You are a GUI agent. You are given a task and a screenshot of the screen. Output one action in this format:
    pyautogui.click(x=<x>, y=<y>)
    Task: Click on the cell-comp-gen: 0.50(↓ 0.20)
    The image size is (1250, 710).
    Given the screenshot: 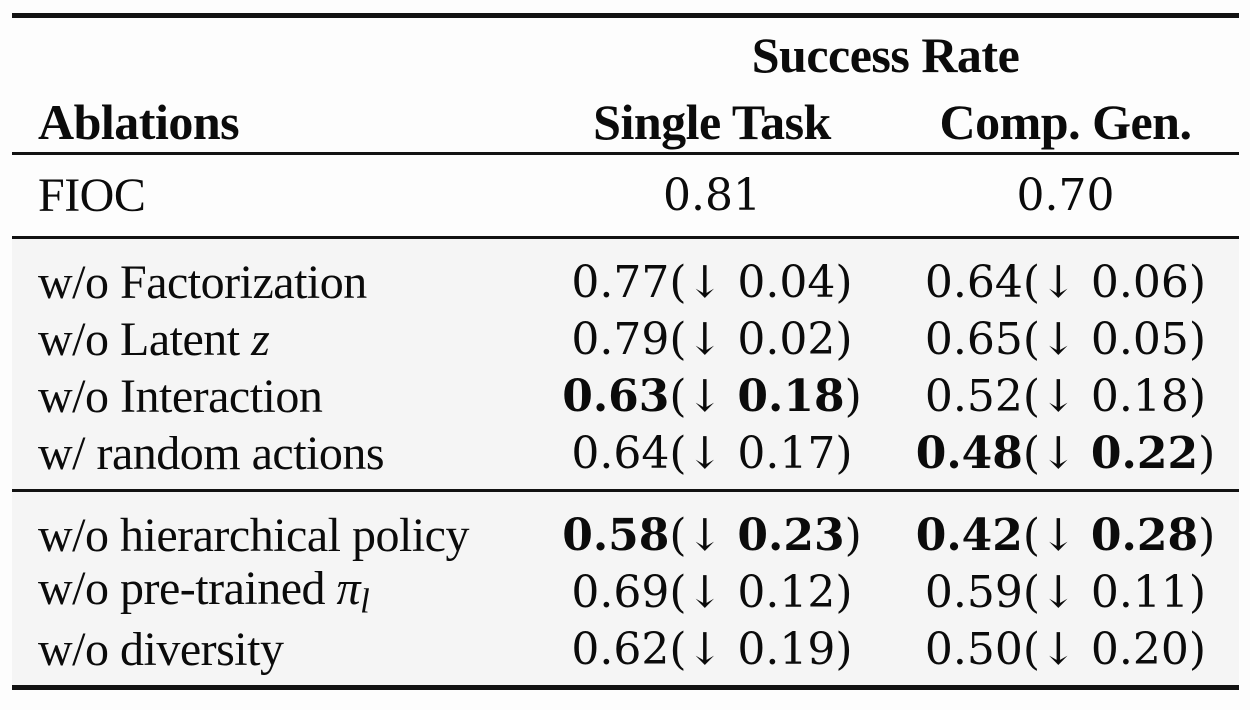 What is the action you would take?
    pyautogui.click(x=1065, y=649)
    